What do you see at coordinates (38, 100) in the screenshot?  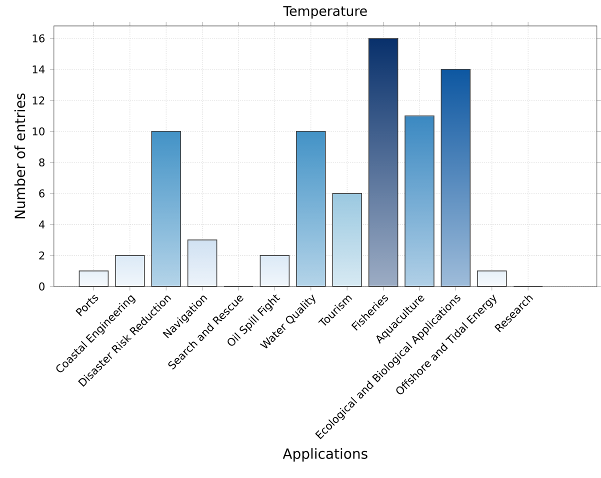 I see `y-tick-label: 12` at bounding box center [38, 100].